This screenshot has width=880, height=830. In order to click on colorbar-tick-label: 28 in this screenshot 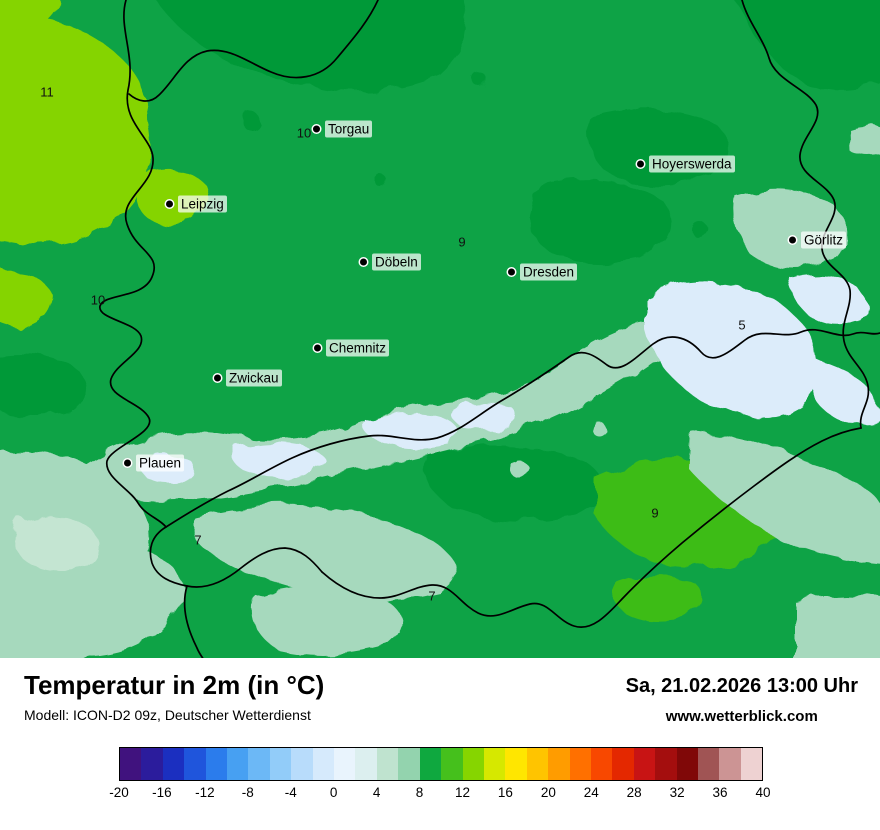, I will do `click(634, 792)`.